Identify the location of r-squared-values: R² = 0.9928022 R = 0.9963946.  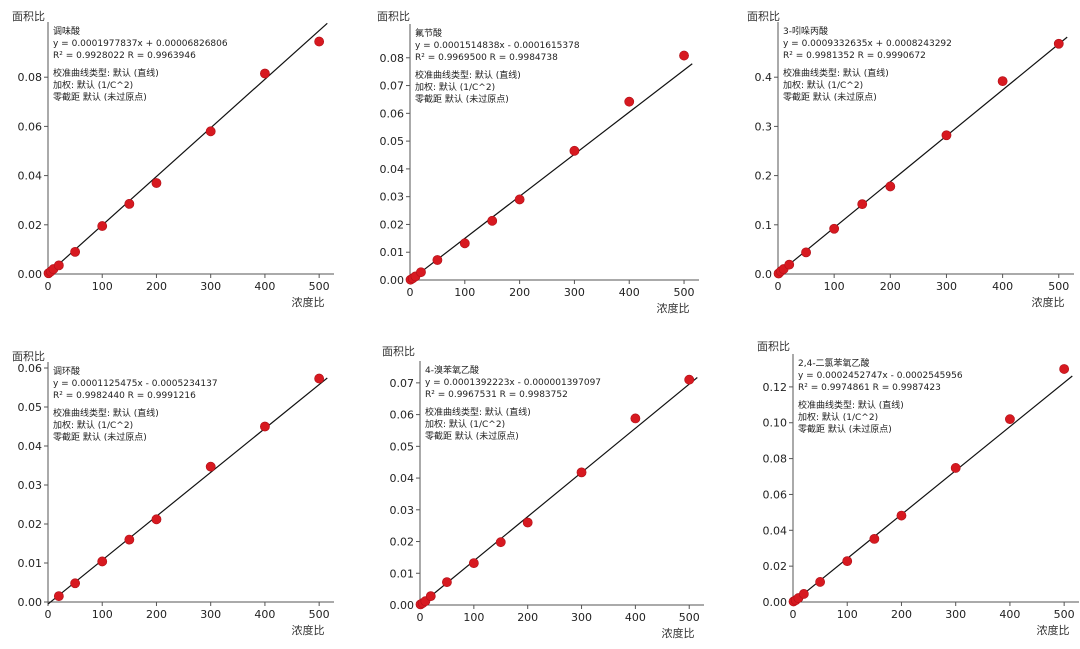
(124, 56).